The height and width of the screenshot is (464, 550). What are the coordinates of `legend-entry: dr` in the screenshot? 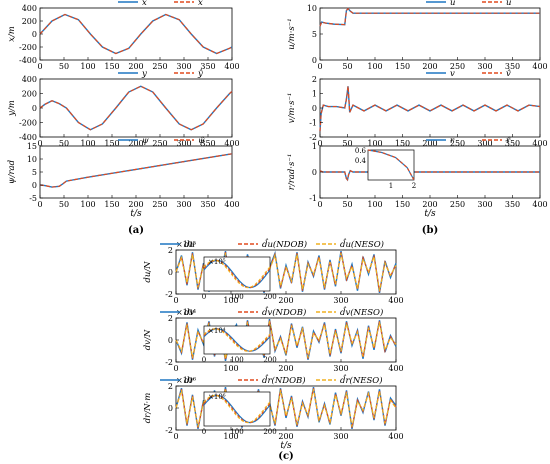 It's located at (189, 381).